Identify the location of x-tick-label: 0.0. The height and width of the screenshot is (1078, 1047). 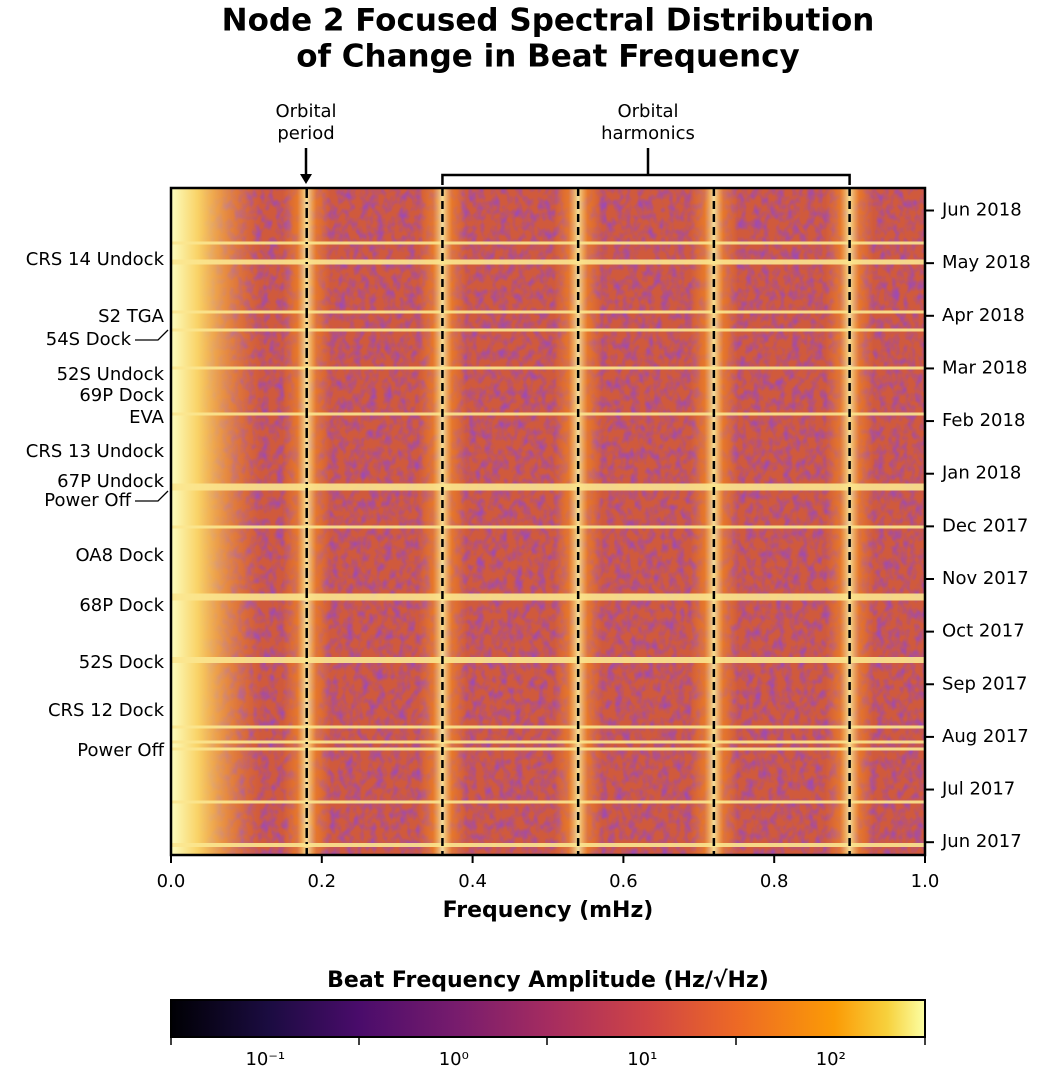
(171, 881).